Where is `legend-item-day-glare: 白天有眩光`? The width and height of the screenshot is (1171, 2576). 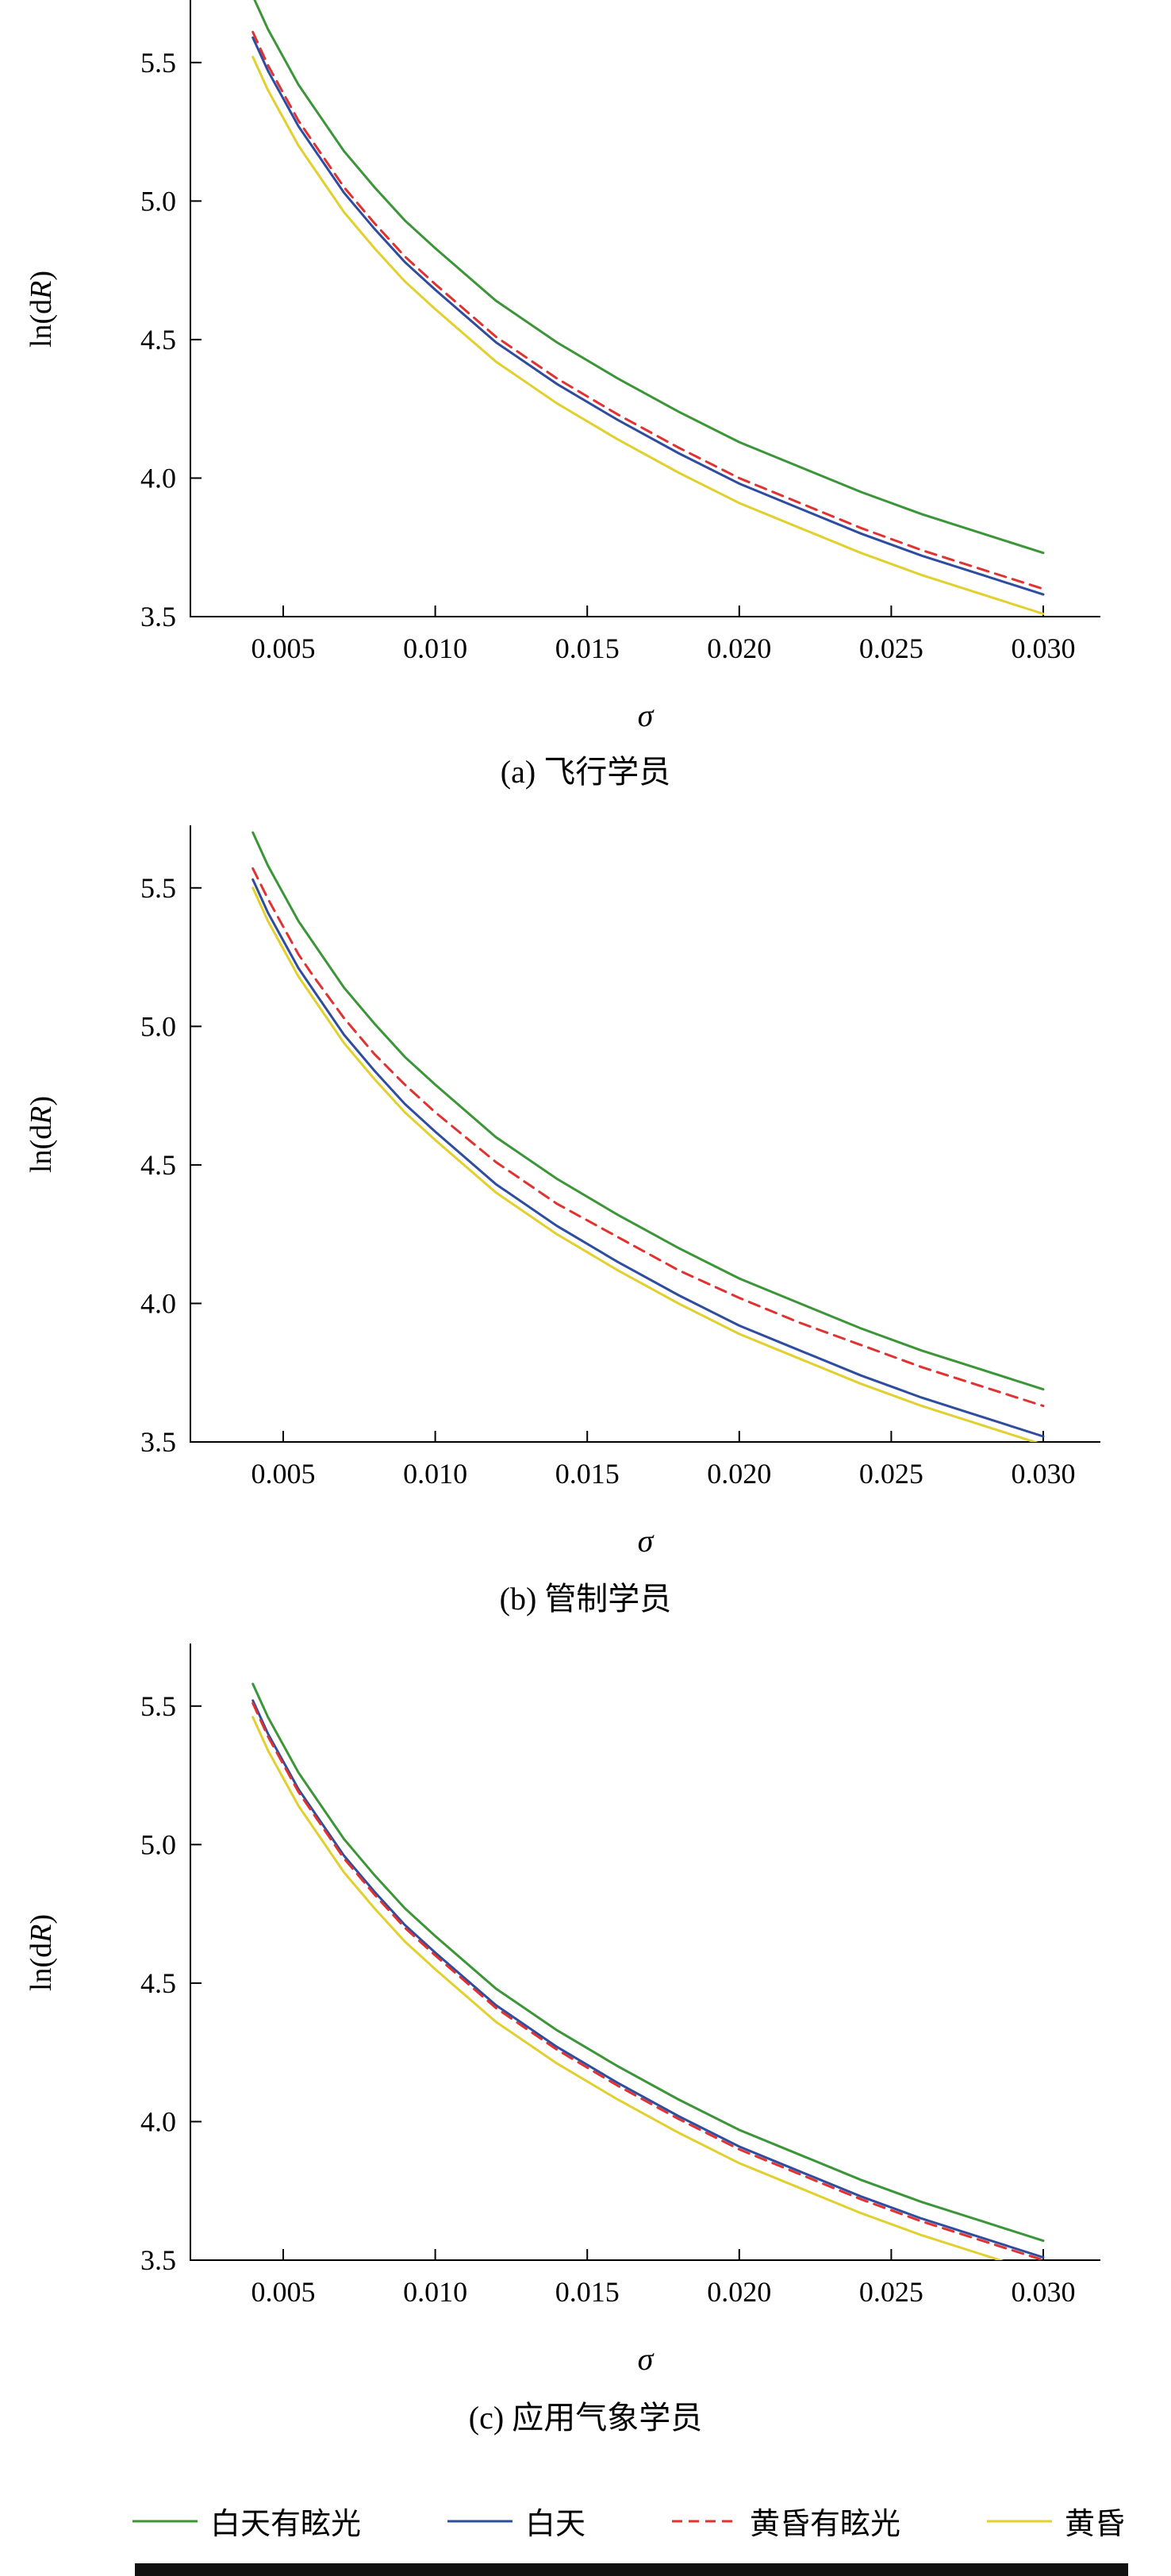 legend-item-day-glare: 白天有眩光 is located at coordinates (246, 2521).